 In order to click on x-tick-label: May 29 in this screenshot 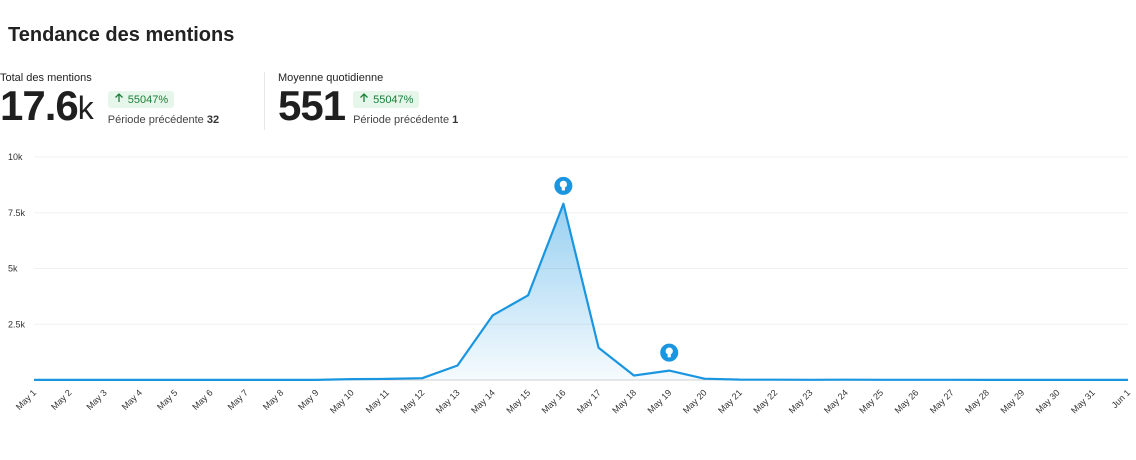, I will do `click(1012, 402)`.